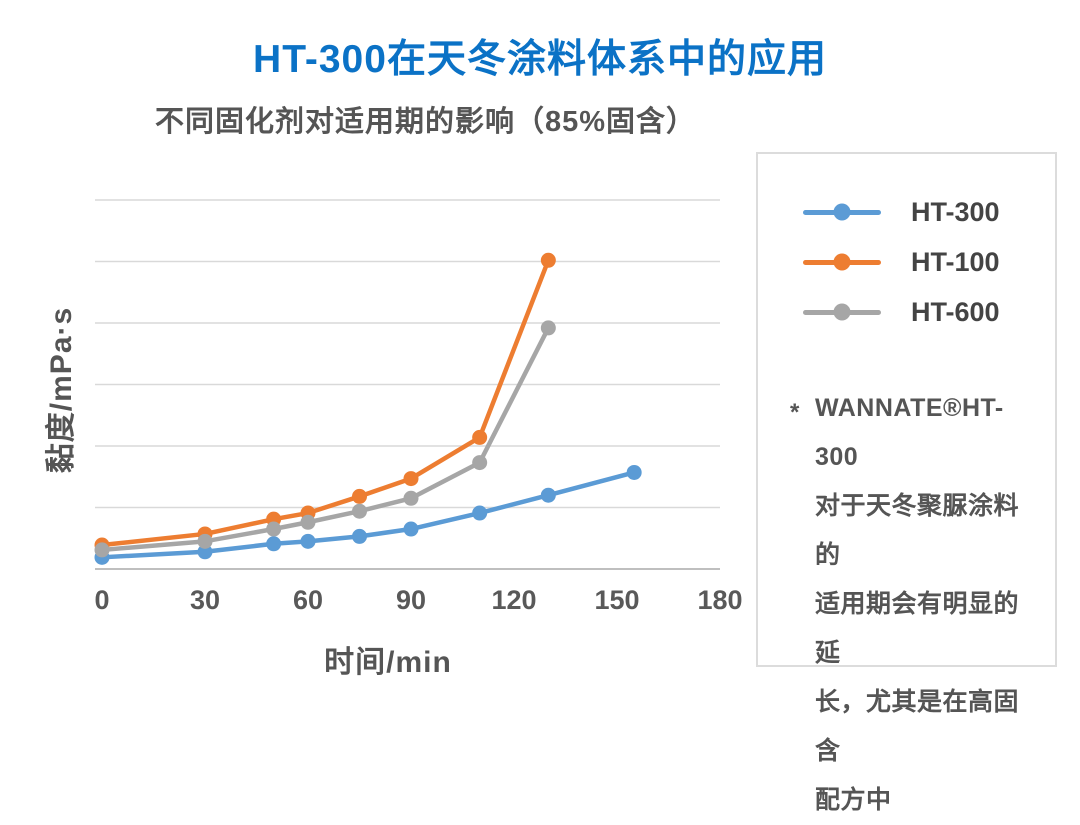  What do you see at coordinates (617, 600) in the screenshot?
I see `x-tick-label: 150` at bounding box center [617, 600].